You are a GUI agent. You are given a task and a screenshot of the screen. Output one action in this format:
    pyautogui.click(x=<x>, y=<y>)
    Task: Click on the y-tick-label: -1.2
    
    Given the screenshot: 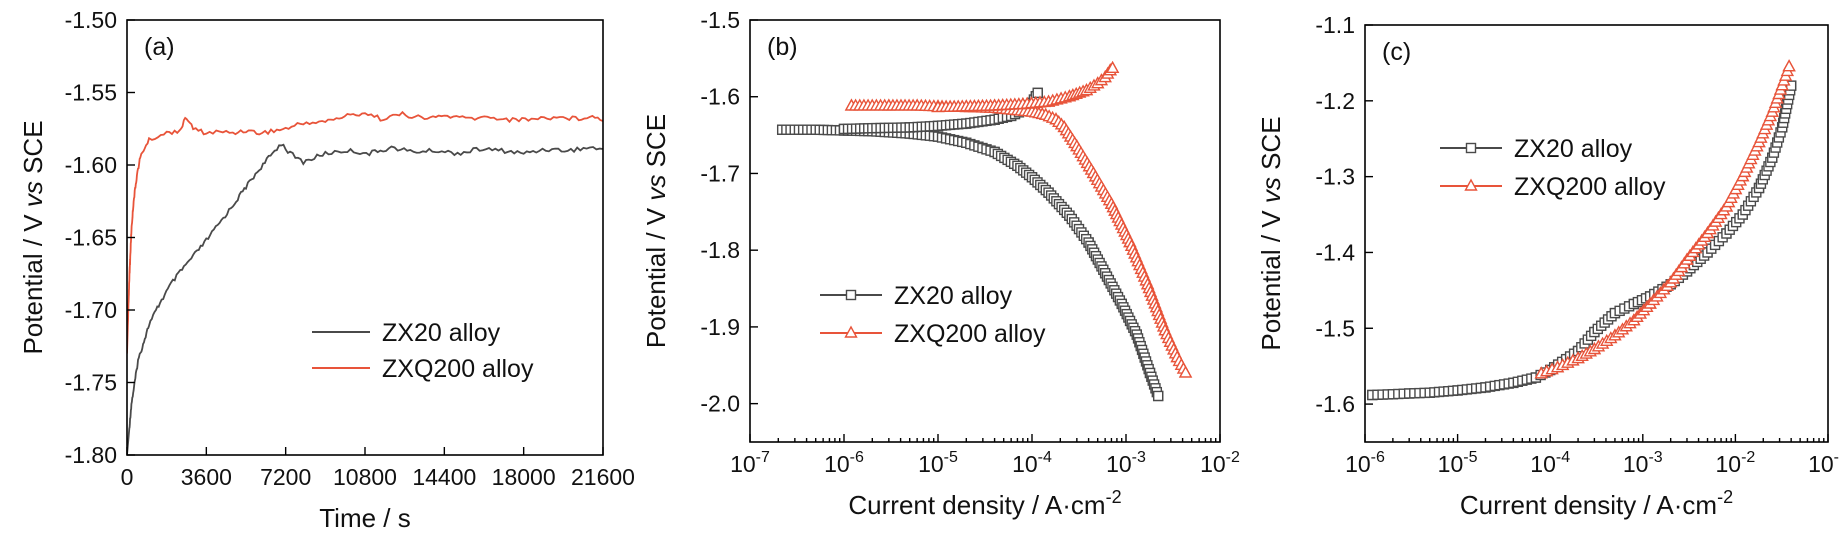 What is the action you would take?
    pyautogui.click(x=1335, y=101)
    